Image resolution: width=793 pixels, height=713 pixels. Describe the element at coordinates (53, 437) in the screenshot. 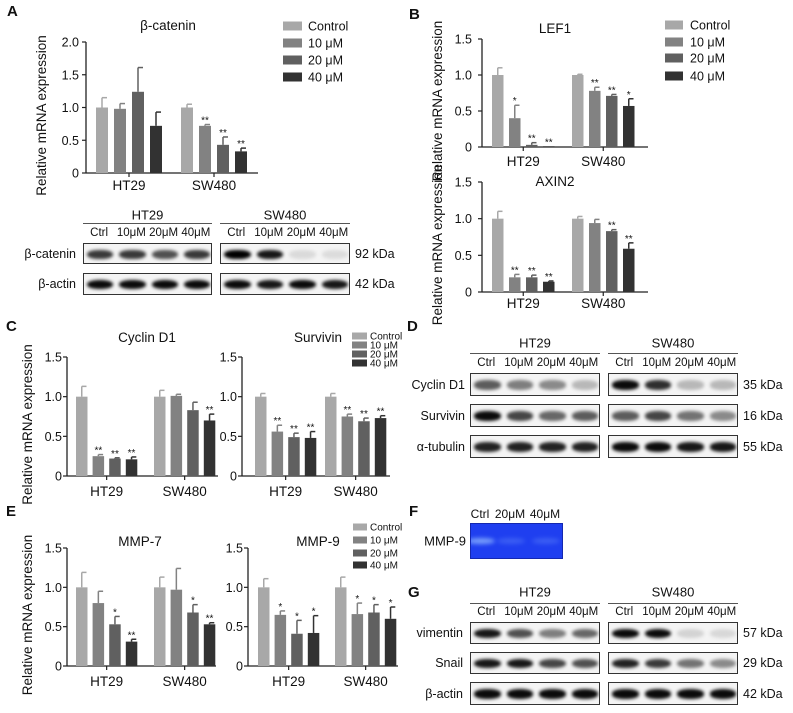

I see `y-tick-label: 0.5` at that location.